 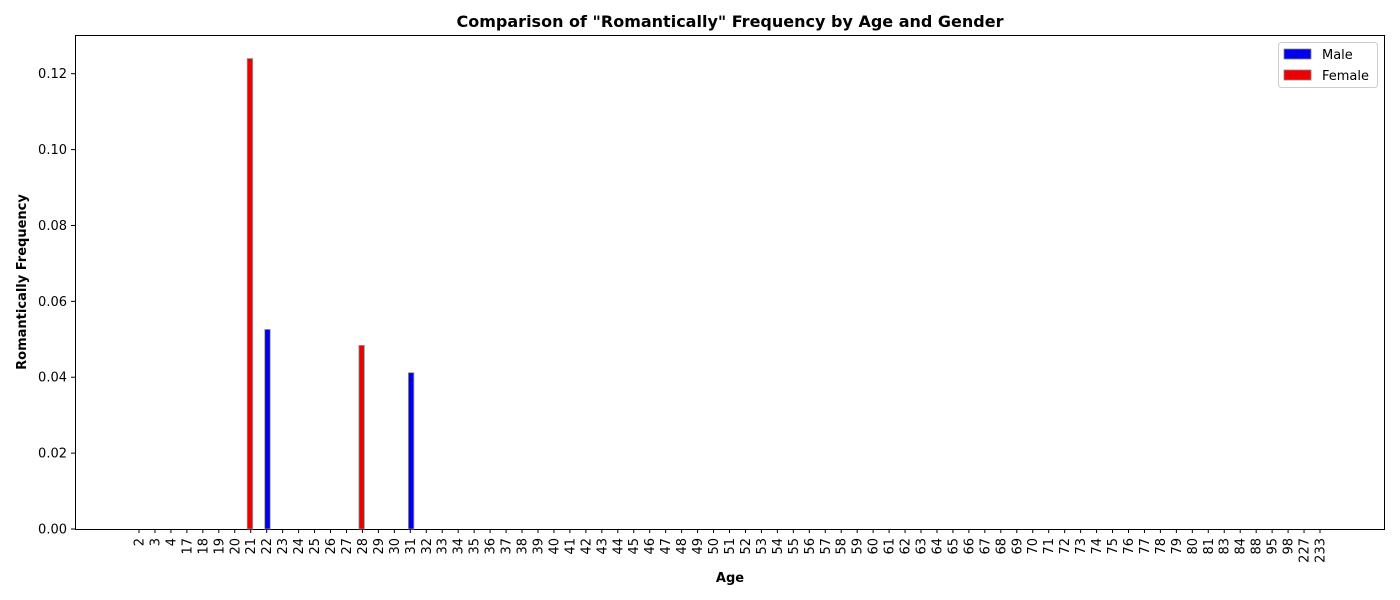 What do you see at coordinates (1225, 546) in the screenshot?
I see `x-tick-label: 83` at bounding box center [1225, 546].